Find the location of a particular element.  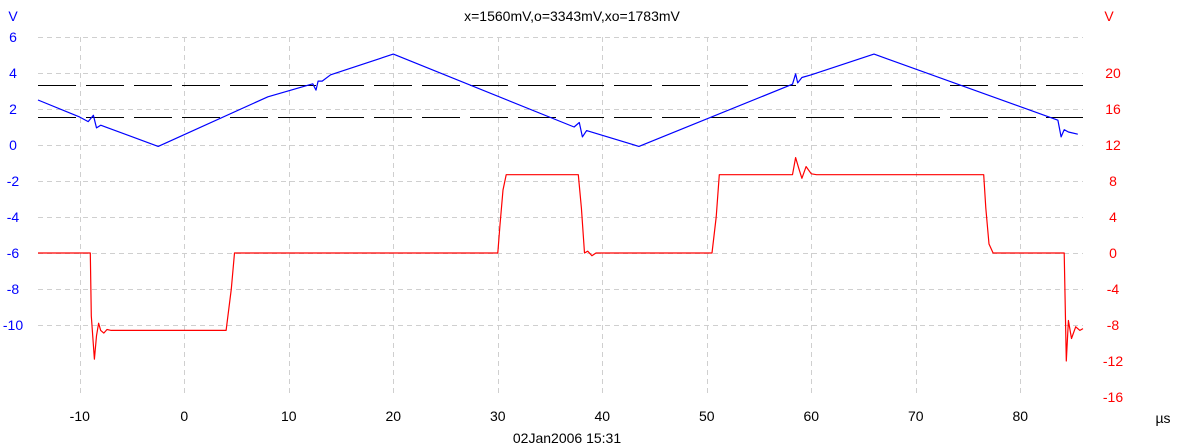

right-tick-label-0: 20 is located at coordinates (1113, 73).